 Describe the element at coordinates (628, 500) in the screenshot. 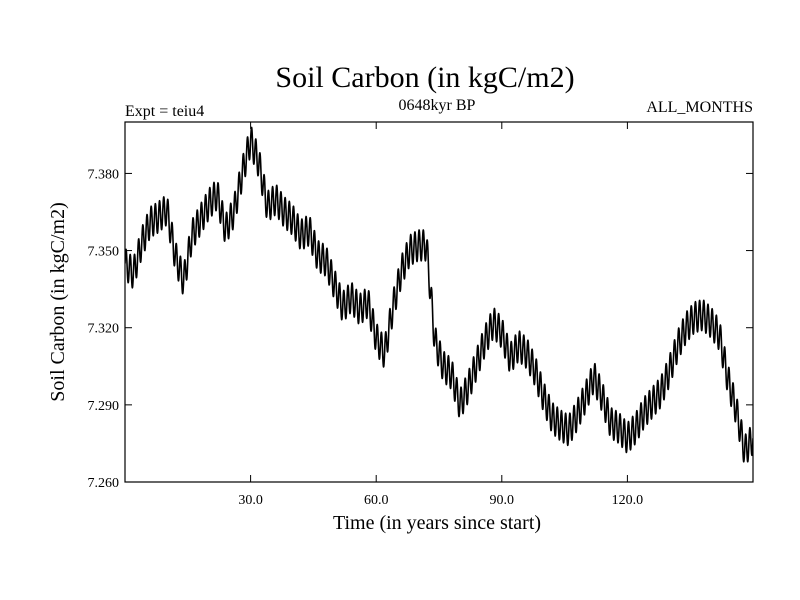

I see `x-tick-label: 120.0` at that location.